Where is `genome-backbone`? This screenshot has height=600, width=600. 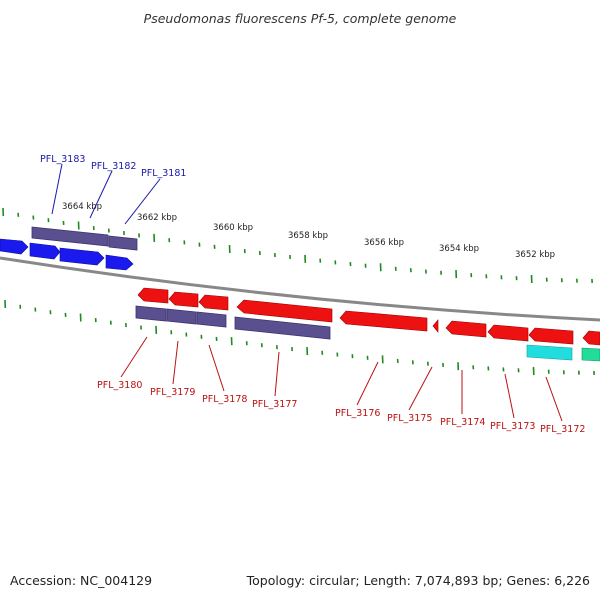 genome-backbone is located at coordinates (300, 289).